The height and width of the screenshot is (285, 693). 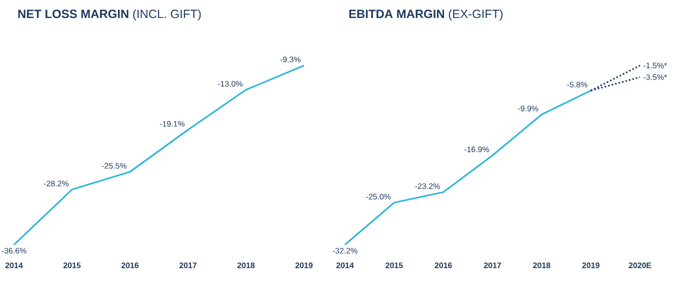 What do you see at coordinates (426, 14) in the screenshot?
I see `chart-title: EBITDA MARGIN (EX-GIFT)` at bounding box center [426, 14].